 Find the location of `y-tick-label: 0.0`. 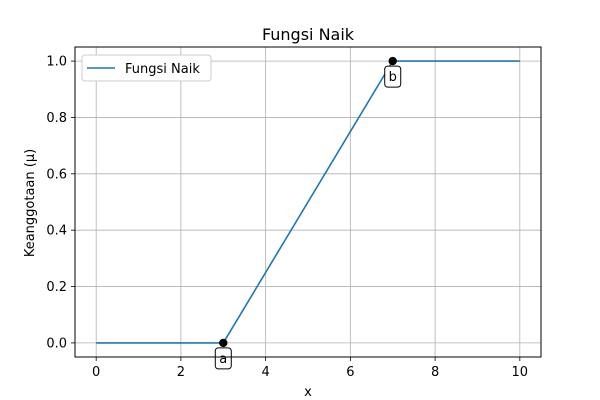

y-tick-label: 0.0 is located at coordinates (56, 343).